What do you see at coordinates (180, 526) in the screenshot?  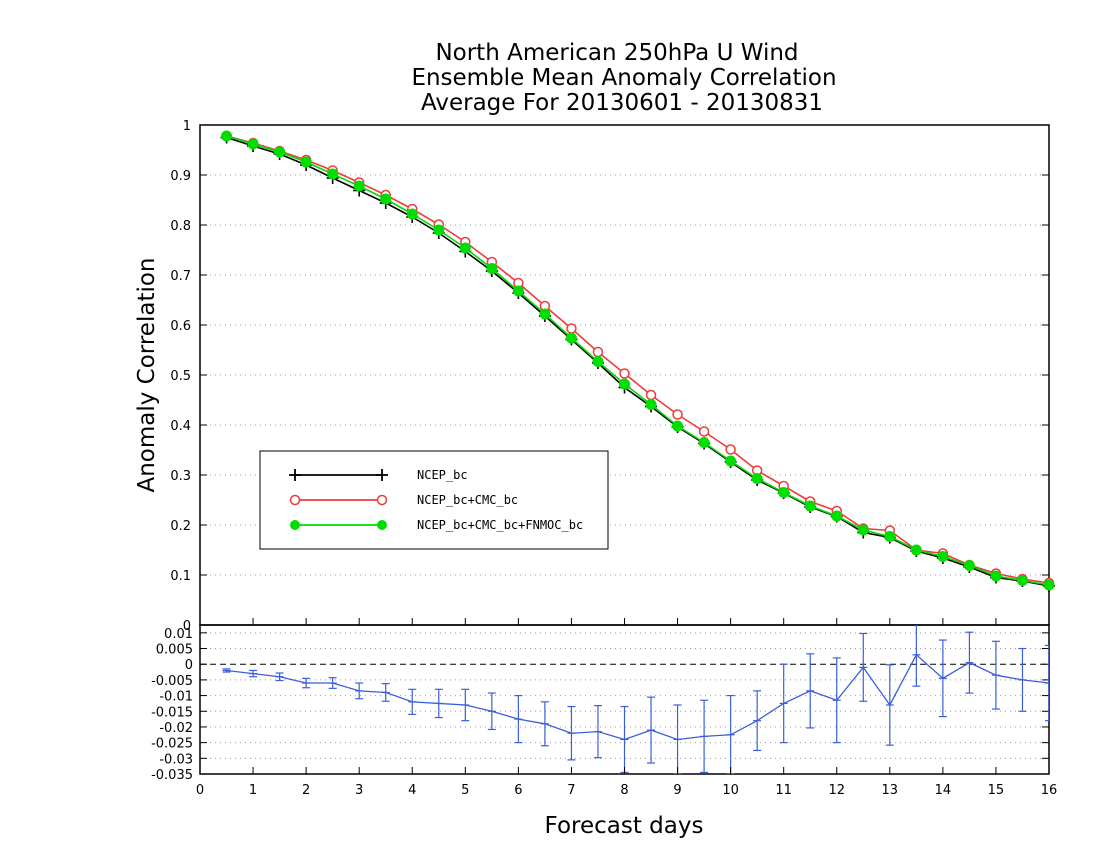 I see `tick-label-y: 0.2` at bounding box center [180, 526].